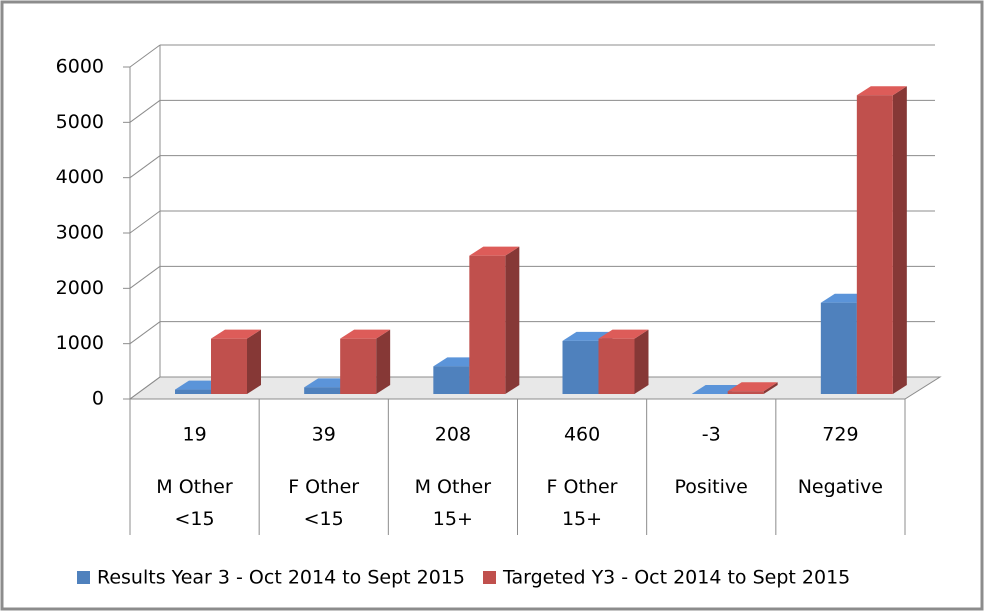  I want to click on x-tick-label: M Other <15, so click(194, 503).